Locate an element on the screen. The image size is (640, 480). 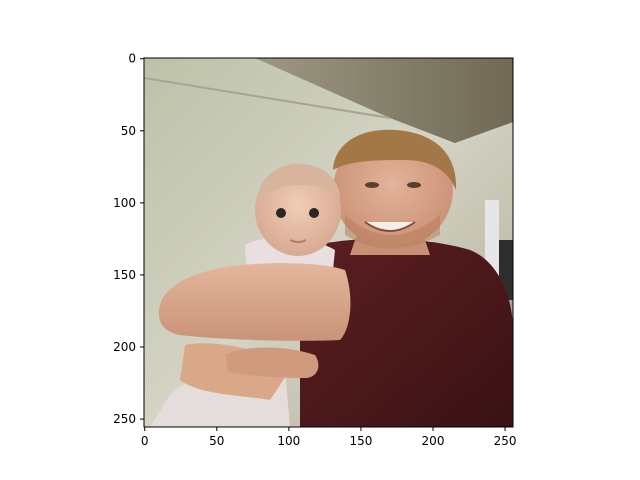
man-beard is located at coordinates (392, 232).